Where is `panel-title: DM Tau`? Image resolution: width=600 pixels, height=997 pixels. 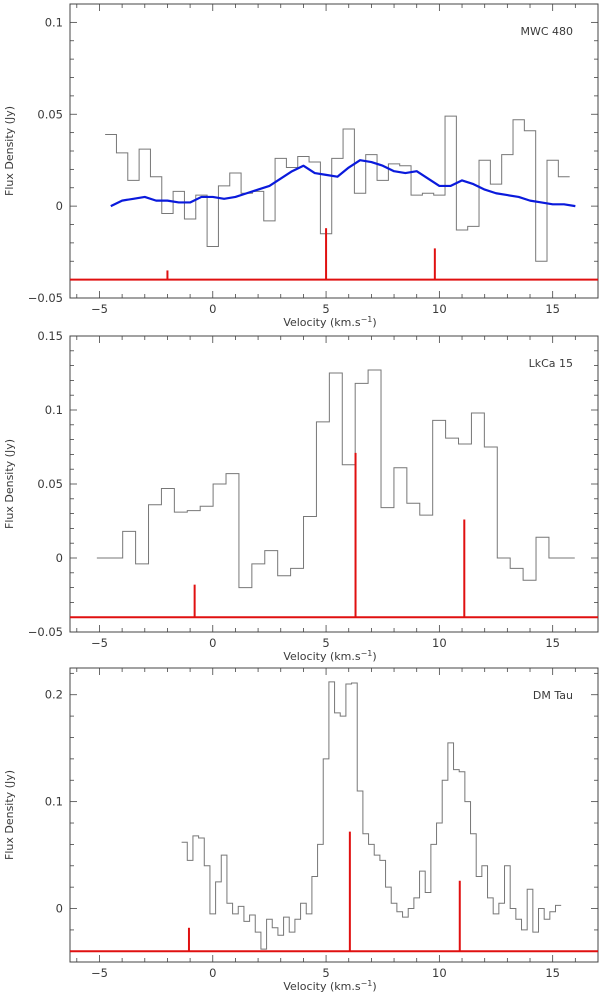 panel-title: DM Tau is located at coordinates (553, 695).